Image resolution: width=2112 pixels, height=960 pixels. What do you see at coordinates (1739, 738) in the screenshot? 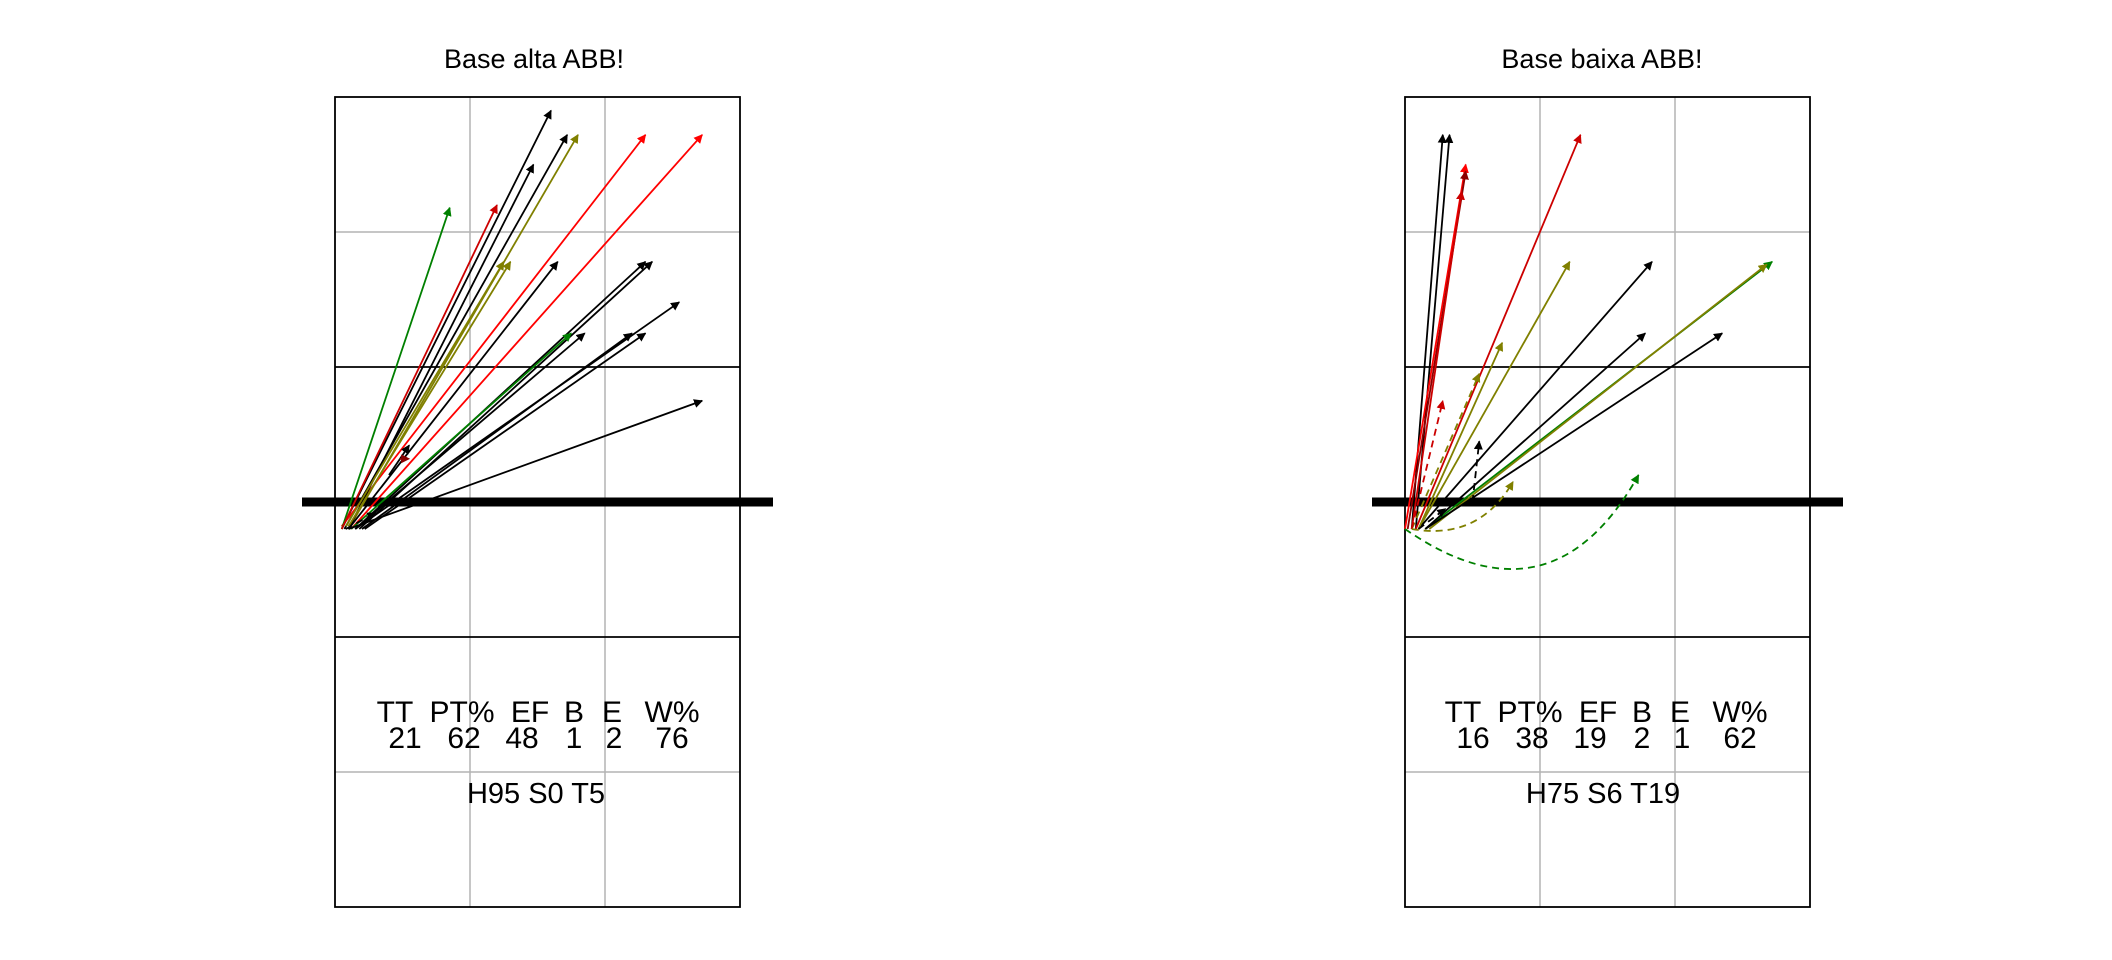
I see `stat-value-w: 62` at bounding box center [1739, 738].